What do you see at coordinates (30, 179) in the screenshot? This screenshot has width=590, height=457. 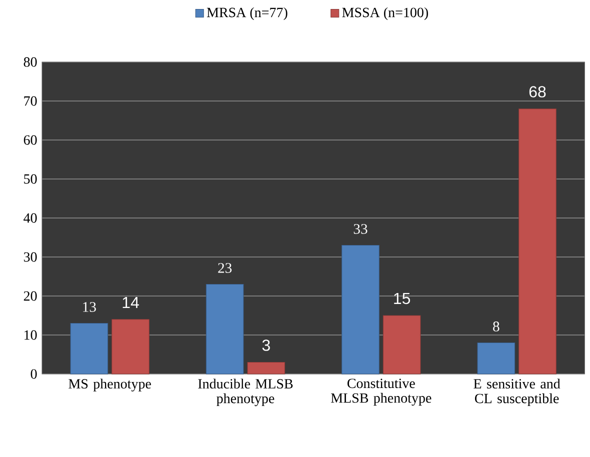 I see `y-tick-label: 50` at bounding box center [30, 179].